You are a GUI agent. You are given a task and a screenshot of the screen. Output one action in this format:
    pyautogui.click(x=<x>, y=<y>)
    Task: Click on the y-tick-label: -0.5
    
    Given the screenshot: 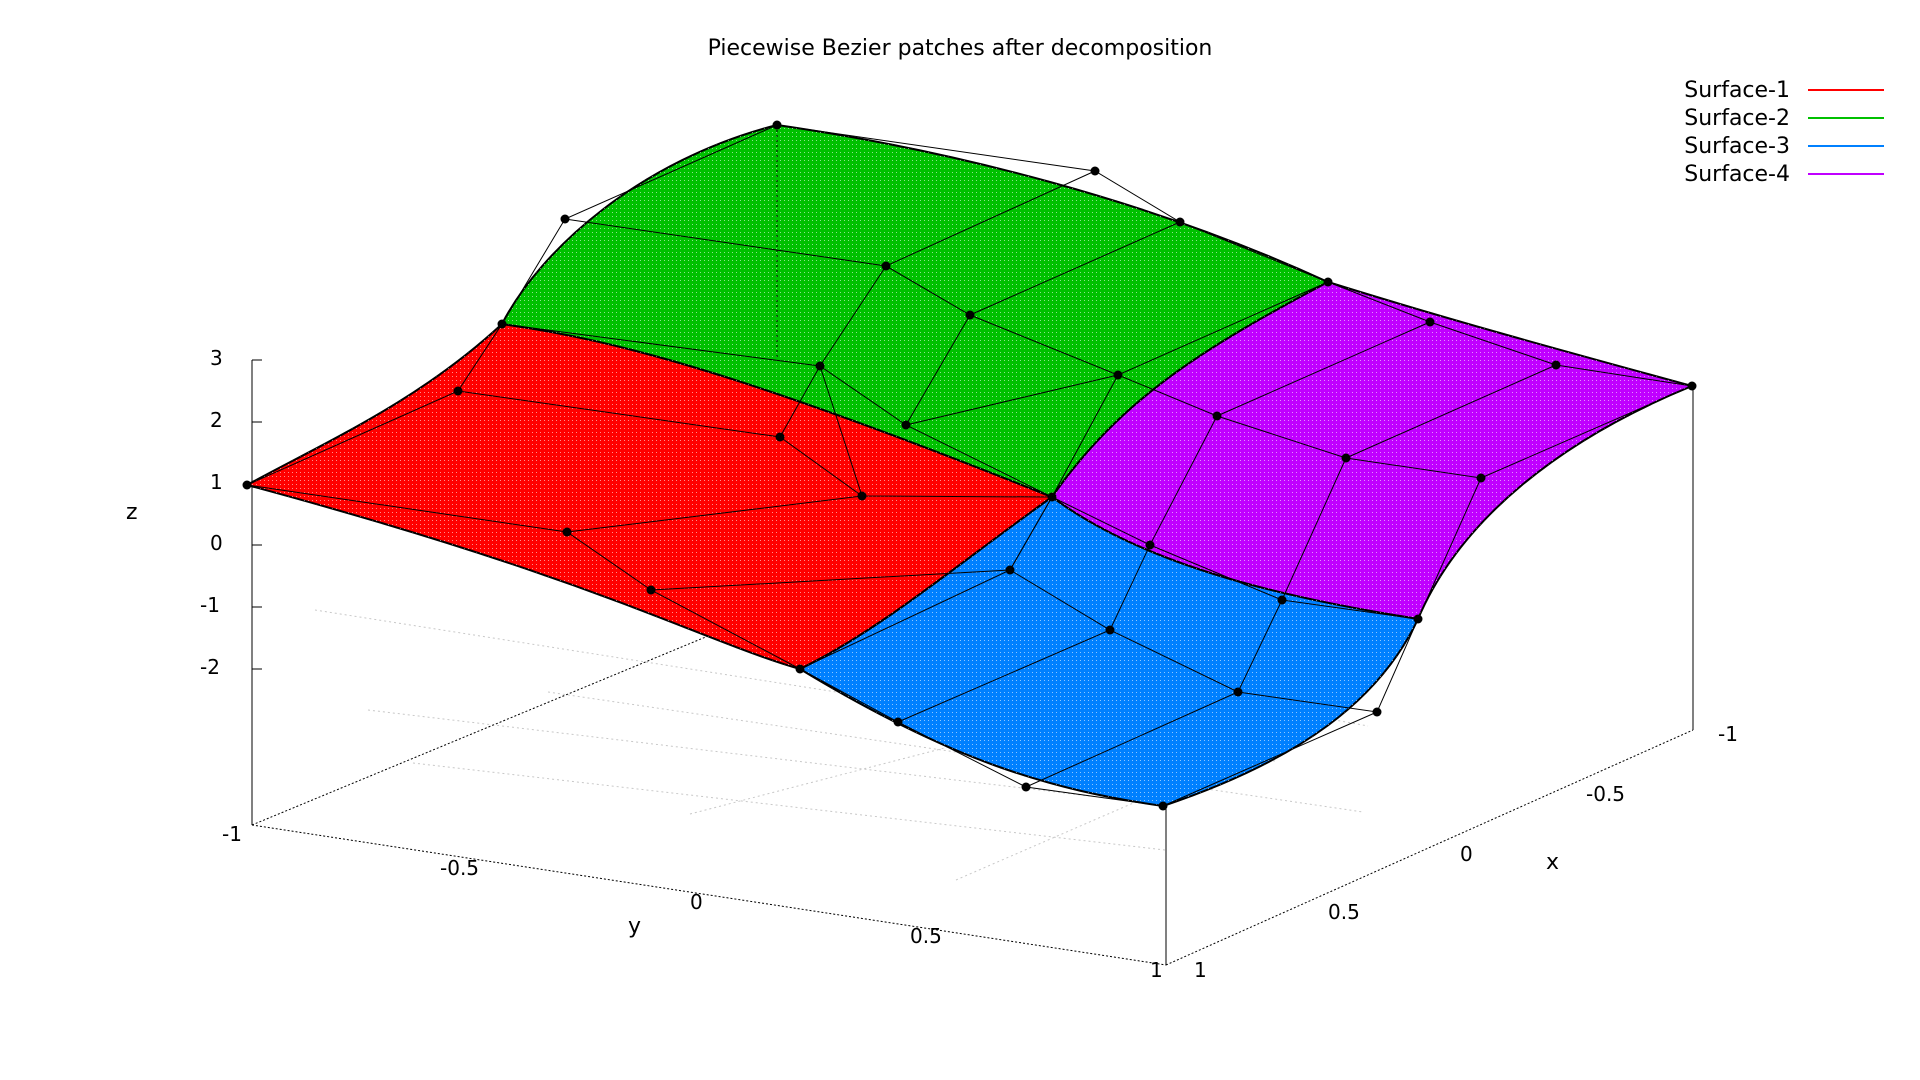 What is the action you would take?
    pyautogui.click(x=460, y=868)
    